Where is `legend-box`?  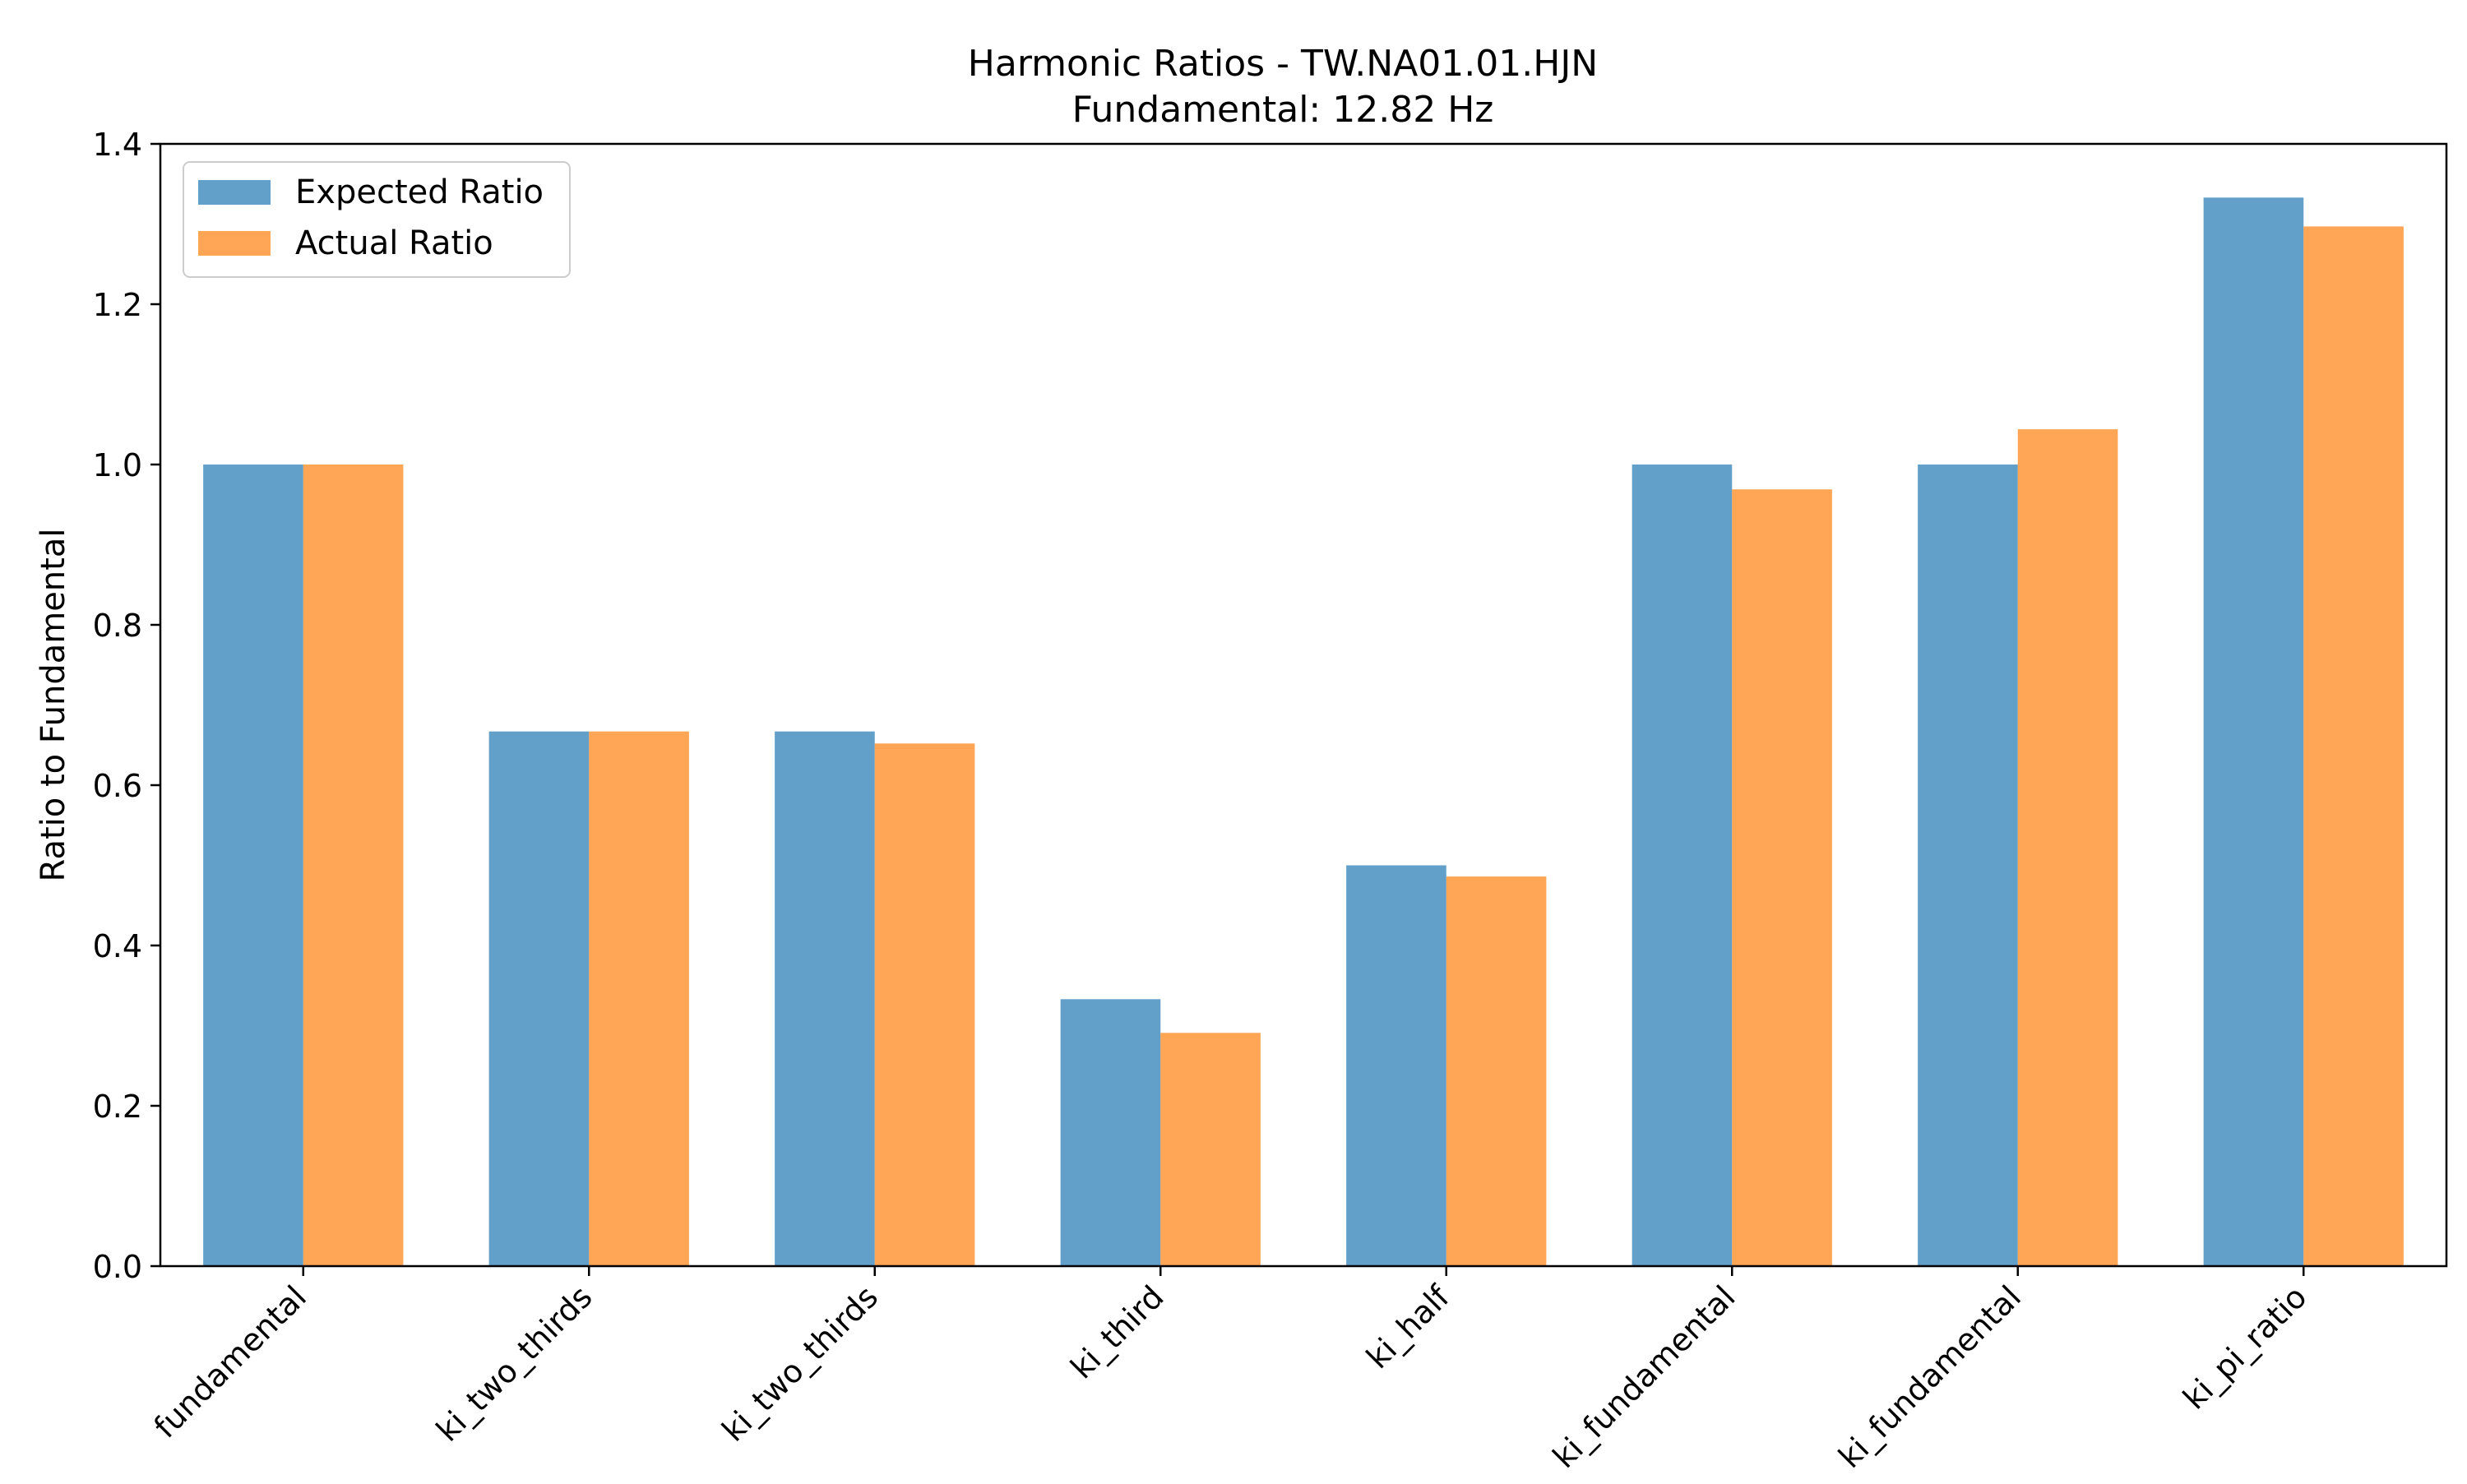 legend-box is located at coordinates (377, 220).